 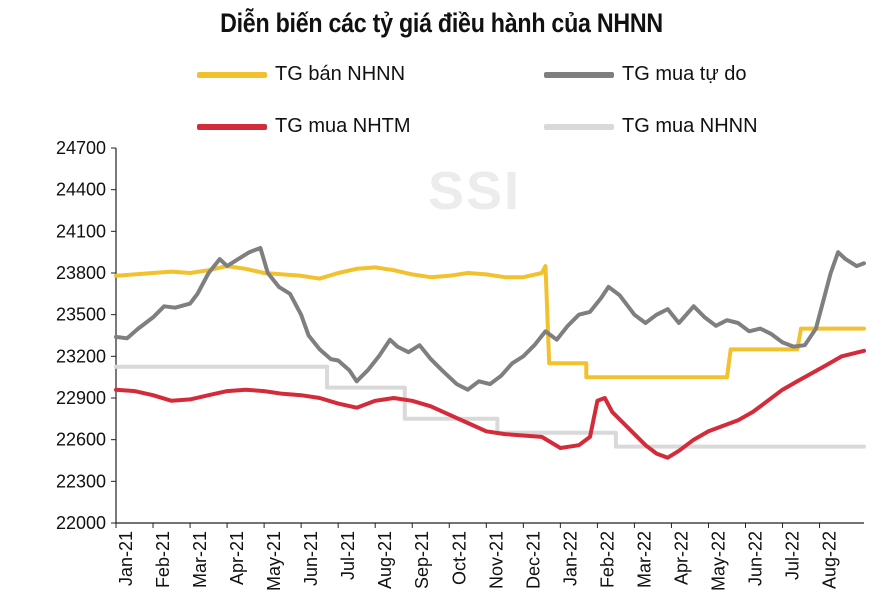 I want to click on x-tick-label: Jul-21, so click(x=348, y=555).